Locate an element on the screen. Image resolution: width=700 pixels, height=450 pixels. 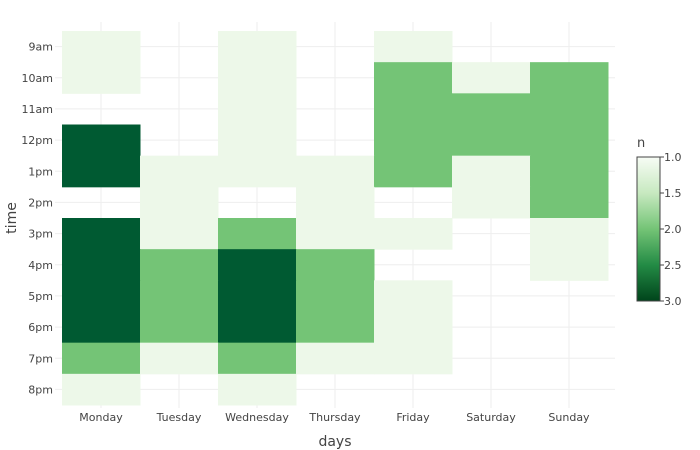
y-tick-label: 12pm is located at coordinates (37, 140).